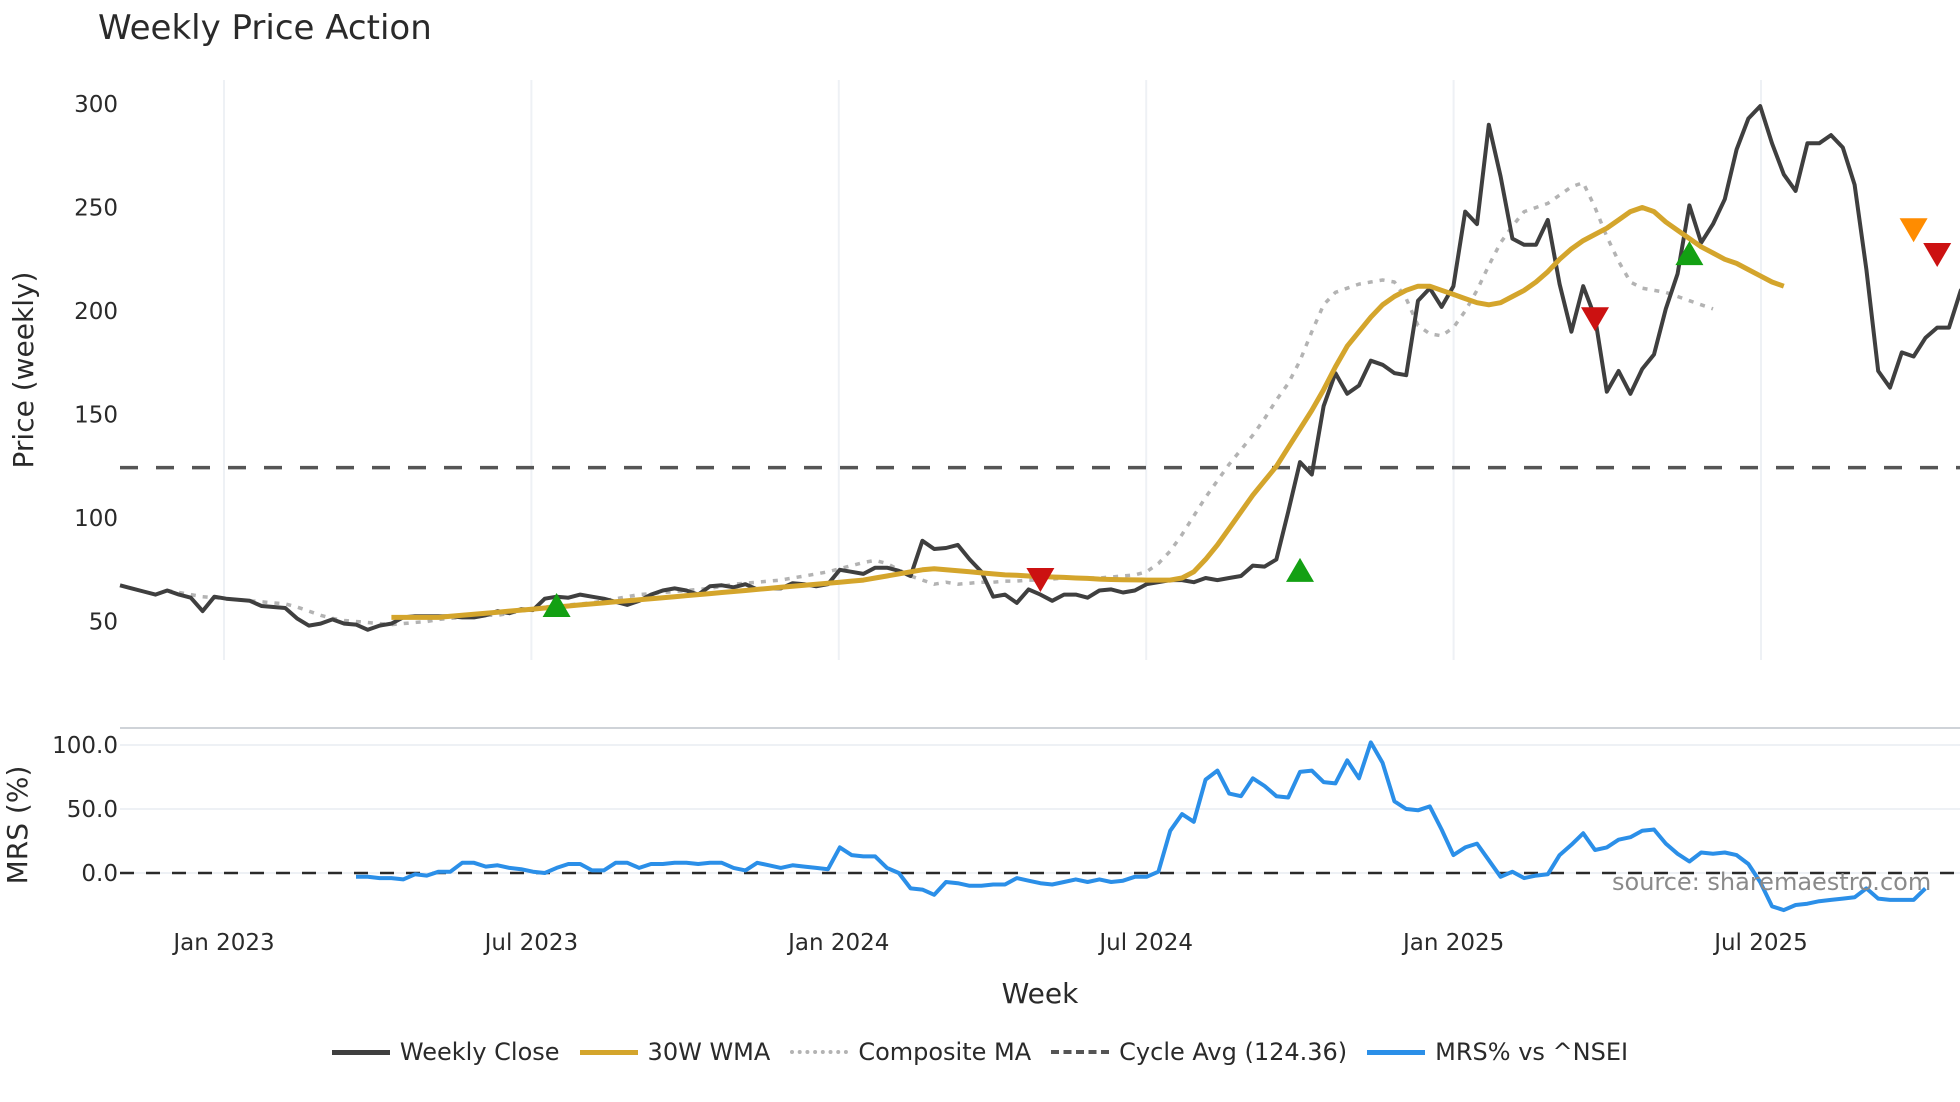  I want to click on legend-item-mrs: MRS% vs ^NSEI, so click(1497, 1052).